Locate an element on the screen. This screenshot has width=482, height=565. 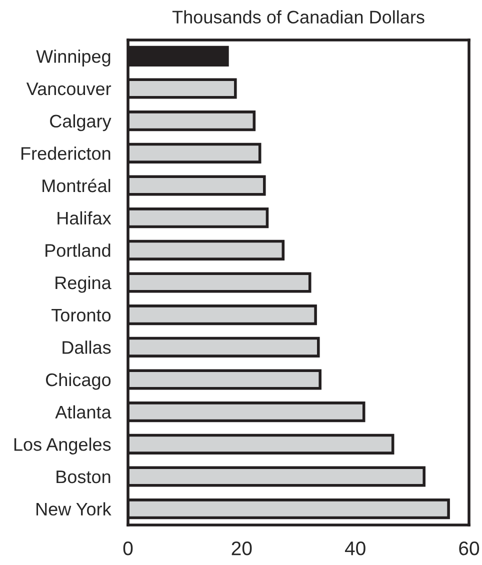
chart-title: Thousands of Canadian Dollars is located at coordinates (298, 17).